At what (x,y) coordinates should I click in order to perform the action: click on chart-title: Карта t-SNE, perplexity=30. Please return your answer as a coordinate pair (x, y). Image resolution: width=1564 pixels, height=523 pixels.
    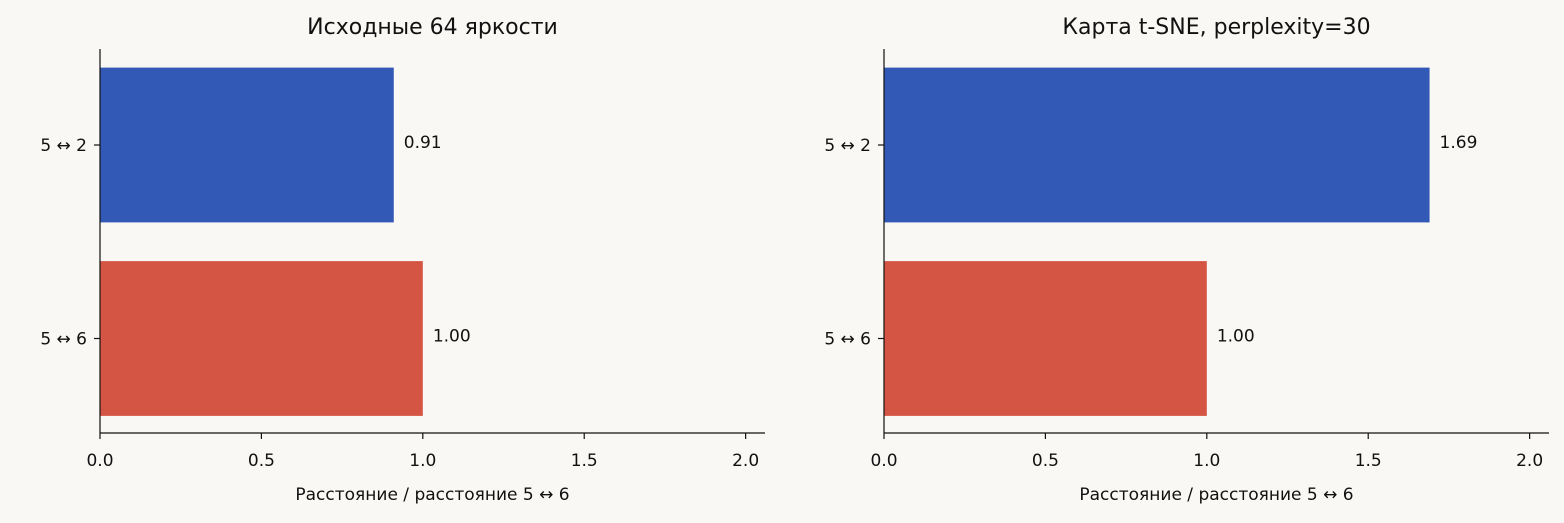
    Looking at the image, I should click on (1216, 27).